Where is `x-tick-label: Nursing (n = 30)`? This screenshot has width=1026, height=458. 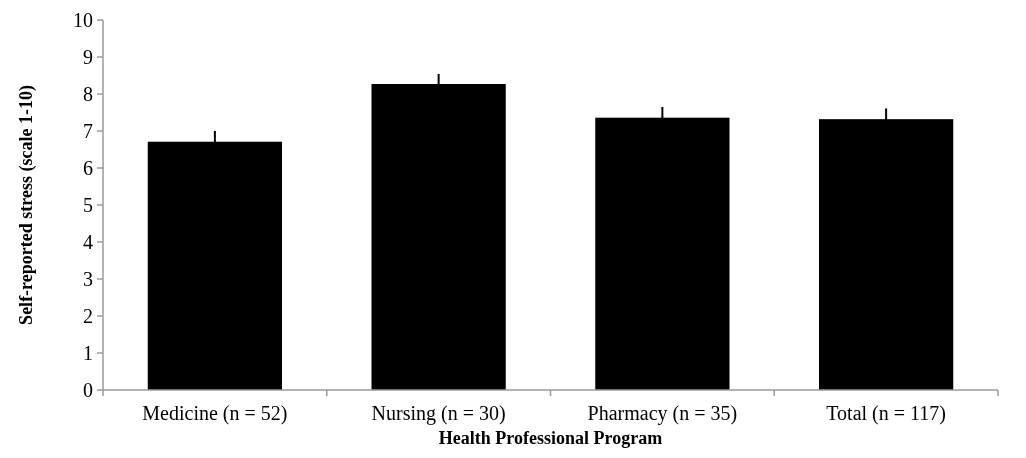
x-tick-label: Nursing (n = 30) is located at coordinates (438, 413).